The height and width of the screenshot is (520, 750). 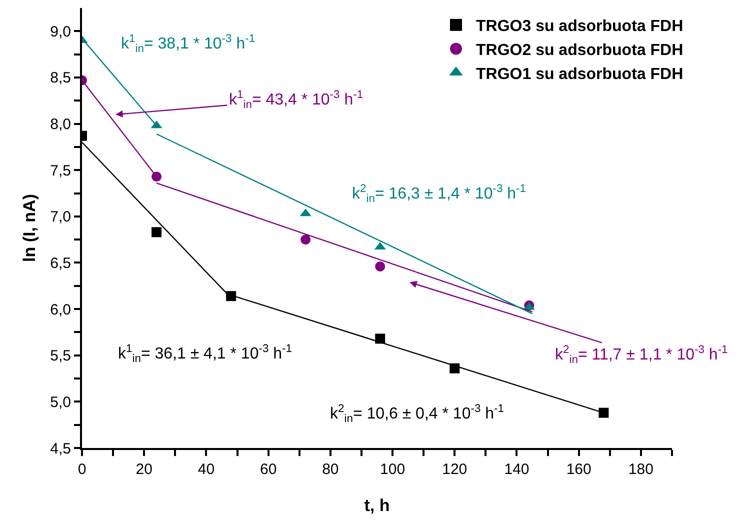 I want to click on y-tick-label: 8,0, so click(x=60, y=125).